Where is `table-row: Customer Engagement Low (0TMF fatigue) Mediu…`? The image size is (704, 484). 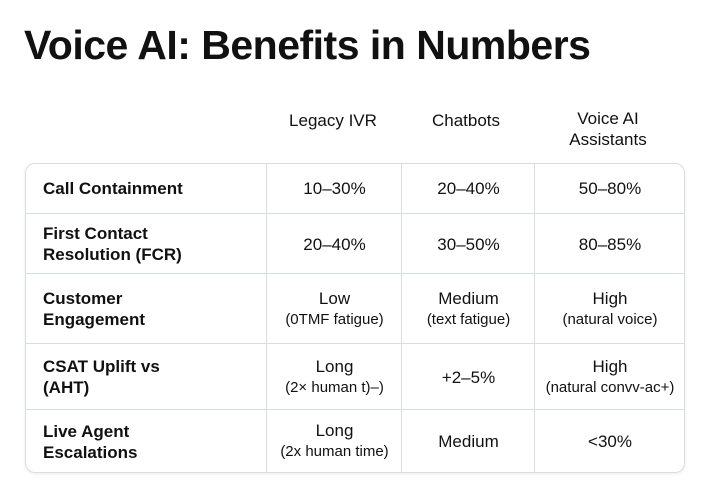
table-row: Customer Engagement Low (0TMF fatigue) Mediu… is located at coordinates (355, 308).